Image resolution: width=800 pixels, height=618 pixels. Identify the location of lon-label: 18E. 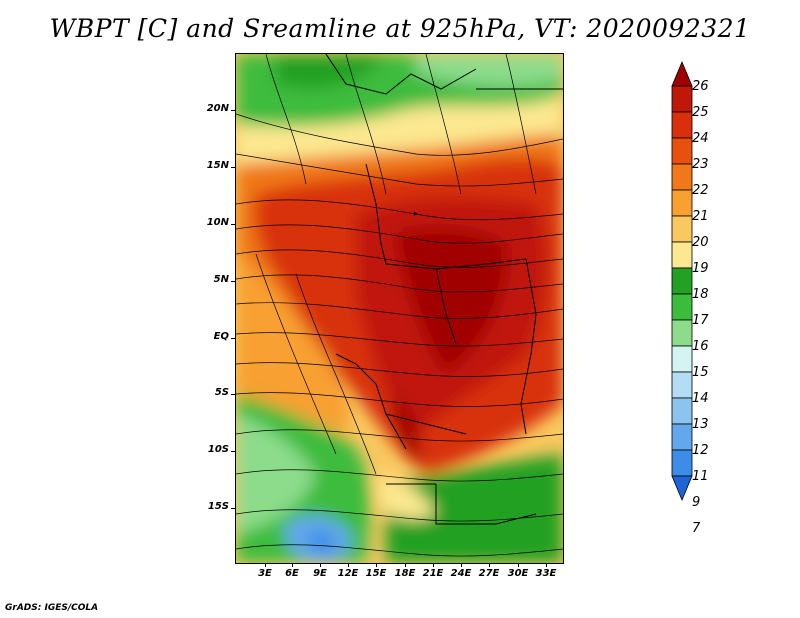
(405, 573).